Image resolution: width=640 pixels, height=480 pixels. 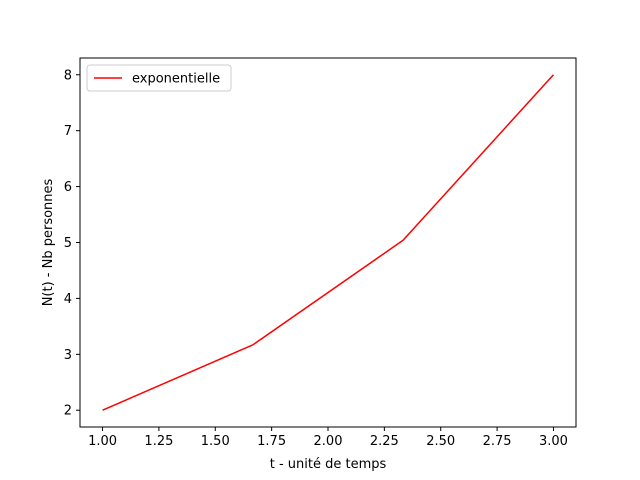 What do you see at coordinates (271, 441) in the screenshot?
I see `x-tick-label: 1.75` at bounding box center [271, 441].